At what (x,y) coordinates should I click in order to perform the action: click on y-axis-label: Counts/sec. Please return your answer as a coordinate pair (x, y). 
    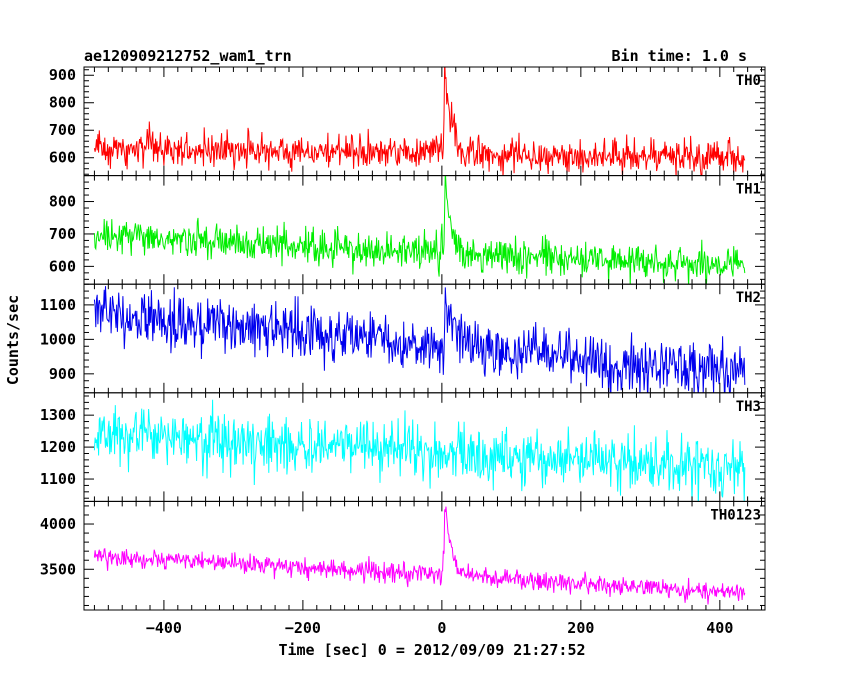
    Looking at the image, I should click on (13, 340).